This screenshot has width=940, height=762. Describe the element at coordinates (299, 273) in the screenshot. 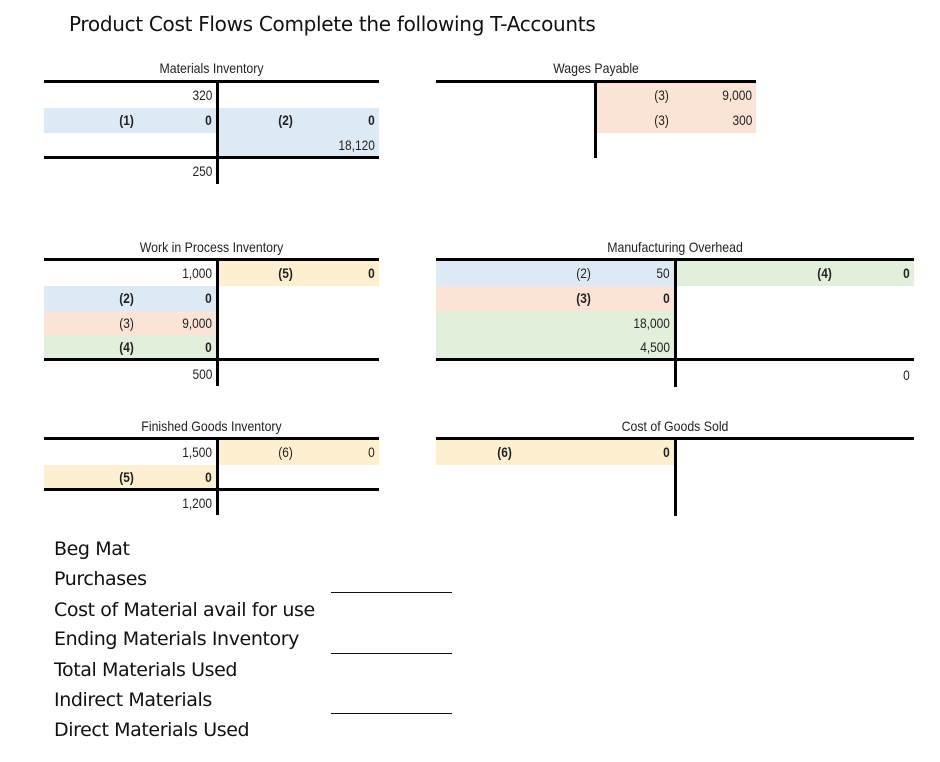

I see `credit-row: (5) 0` at that location.